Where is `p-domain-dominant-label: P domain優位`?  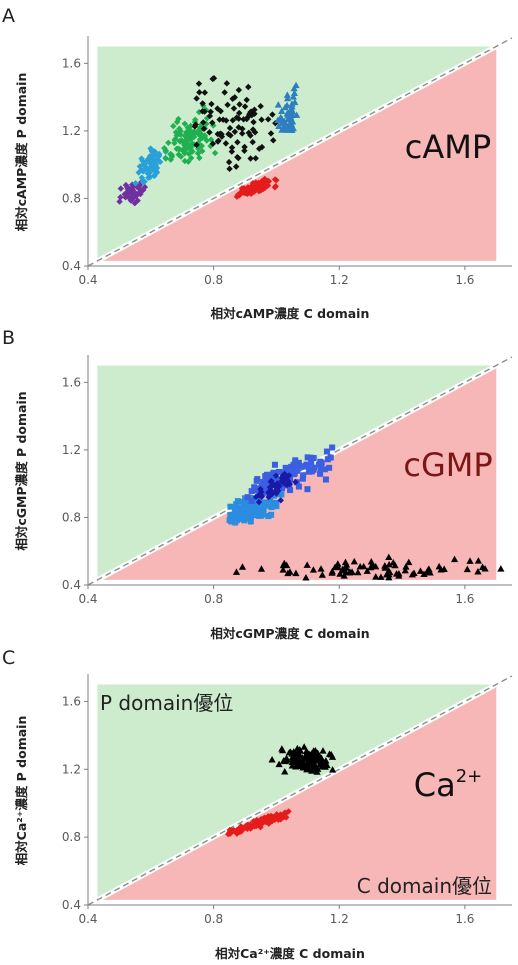
p-domain-dominant-label: P domain優位 is located at coordinates (166, 703).